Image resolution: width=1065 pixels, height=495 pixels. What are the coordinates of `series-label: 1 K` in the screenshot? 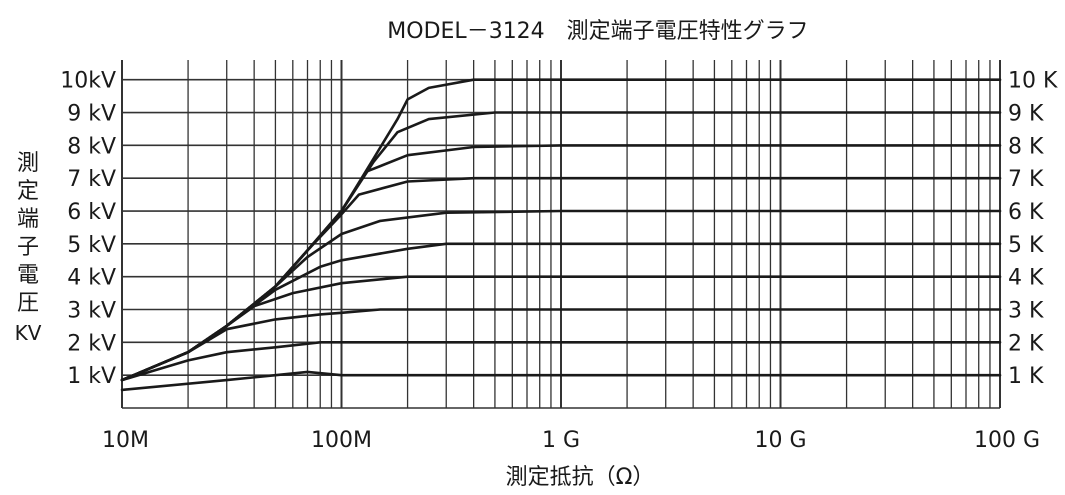 It's located at (1026, 376).